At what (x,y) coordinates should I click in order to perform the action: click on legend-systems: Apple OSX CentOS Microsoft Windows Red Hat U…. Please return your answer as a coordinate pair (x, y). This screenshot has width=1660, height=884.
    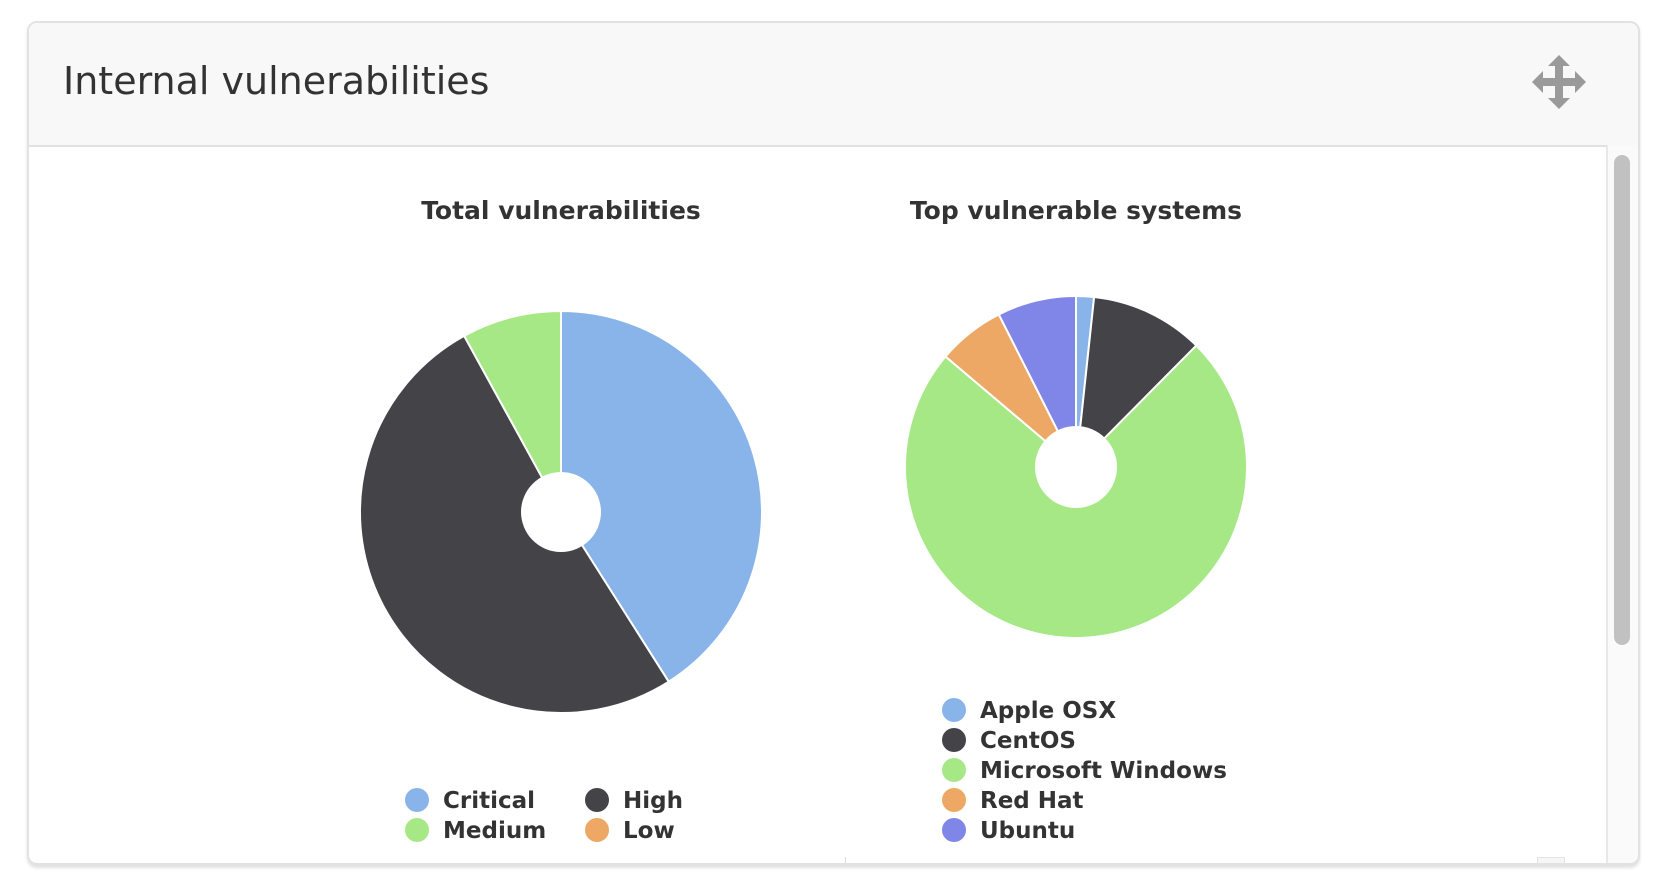
    Looking at the image, I should click on (1084, 771).